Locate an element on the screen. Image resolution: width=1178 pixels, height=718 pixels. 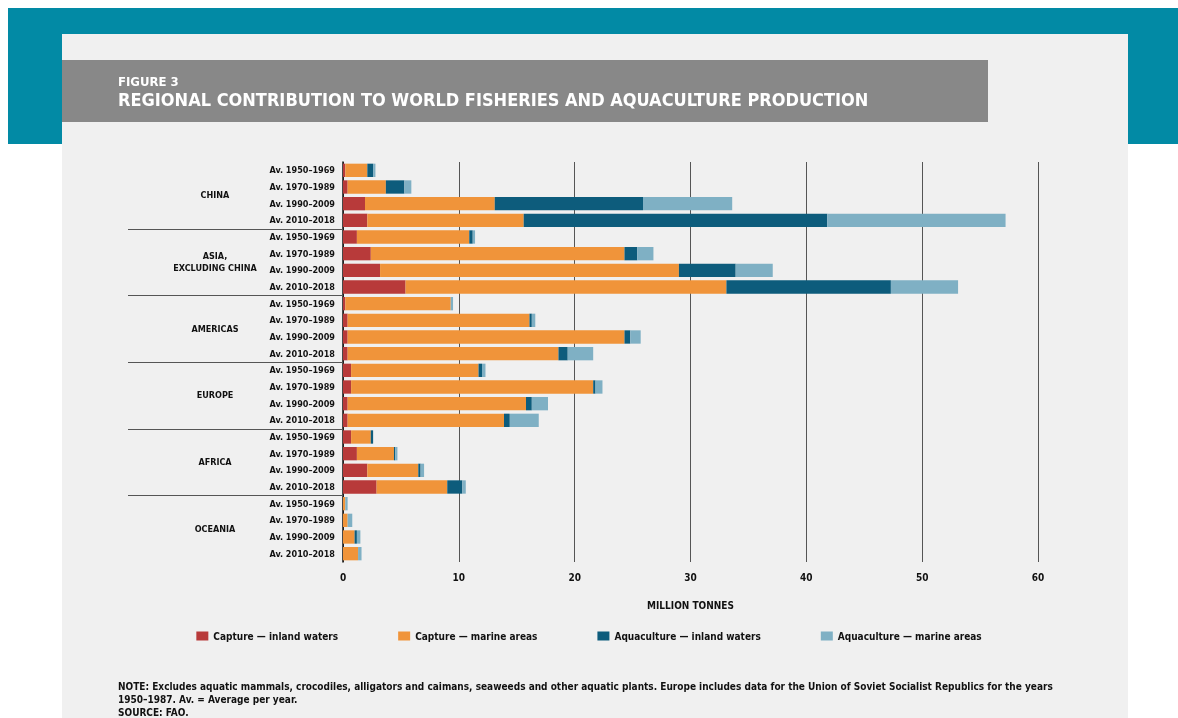
text: NOTE: Excludes aquatic mammals, crocodiles, alligators and caimans, seaweeds and other aquatic plants. Europe includes data for the Union of Soviet Socialist Republics for the years 1950–1987. Av. = Average per year. is located at coordinates (586, 693).